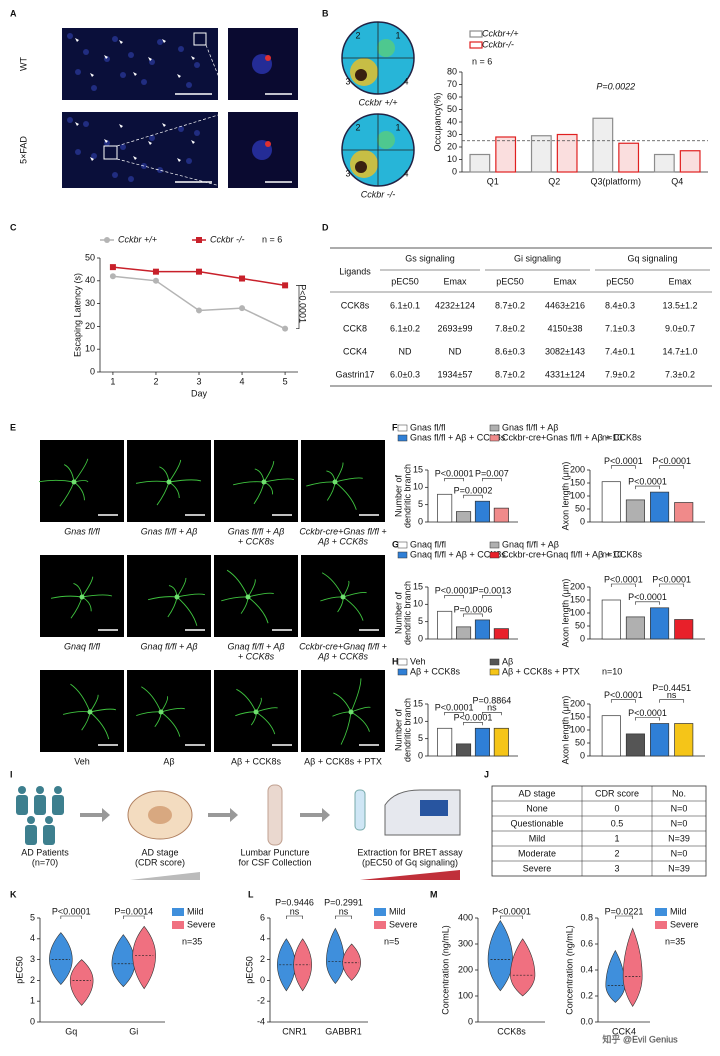  What do you see at coordinates (22, 805) in the screenshot?
I see `person-body` at bounding box center [22, 805].